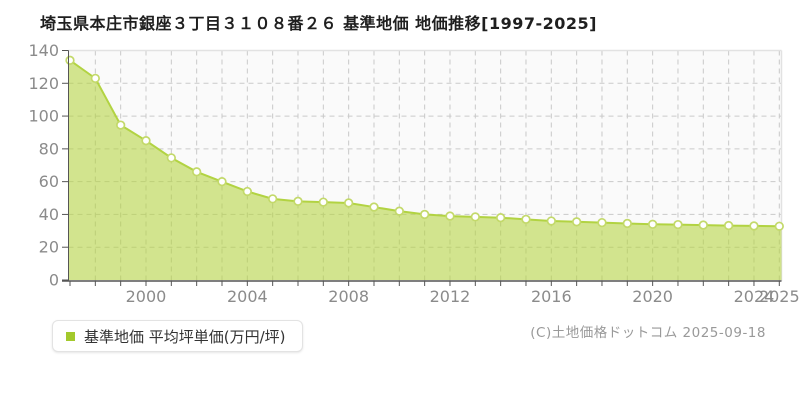 This screenshot has height=400, width=800. I want to click on legend-label: 基準地価 平均坪単価(万円/坪), so click(185, 336).